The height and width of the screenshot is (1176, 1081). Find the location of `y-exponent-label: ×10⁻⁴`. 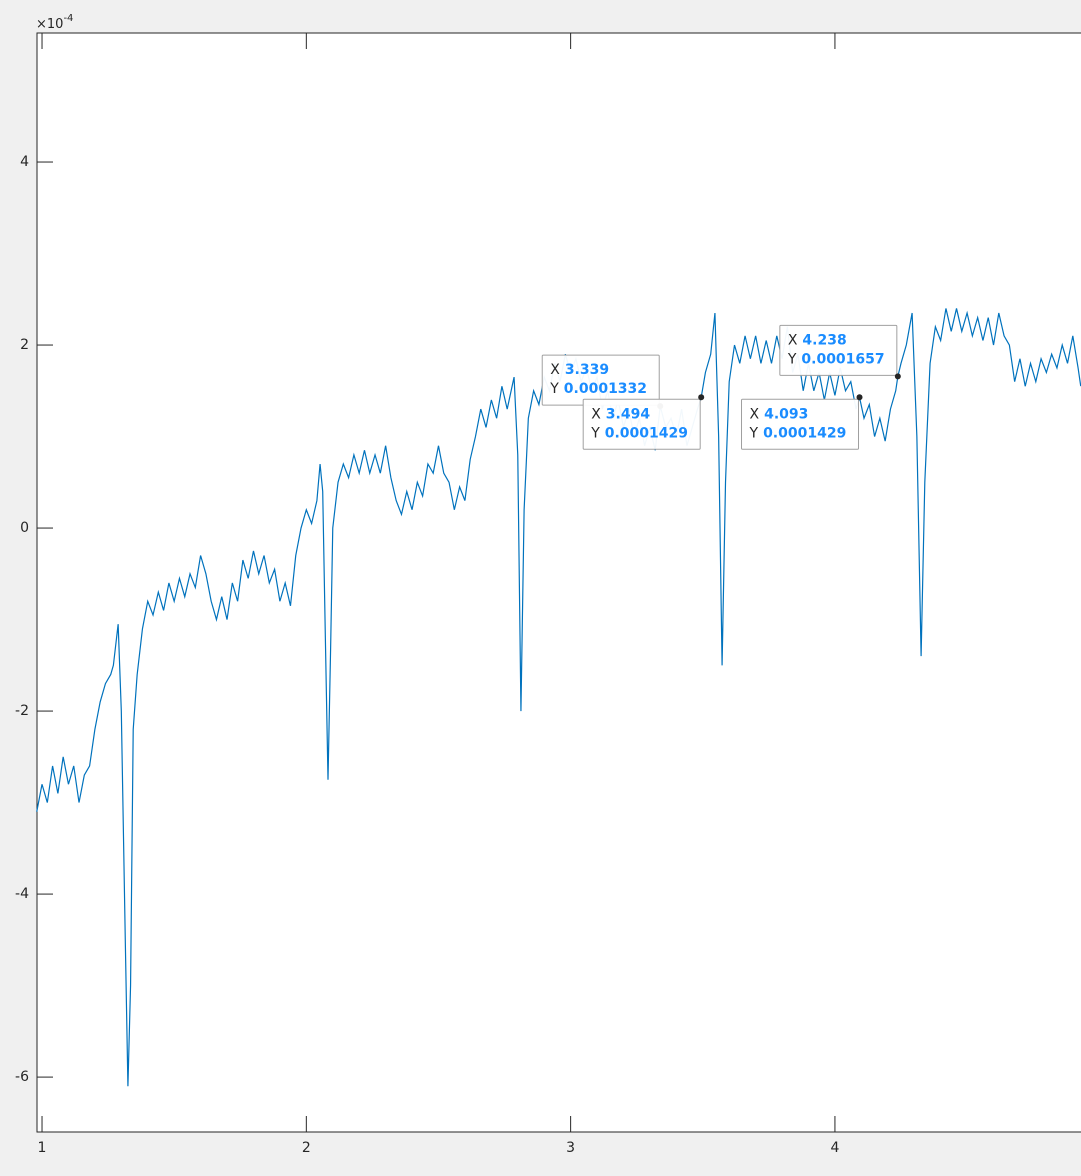

y-exponent-label: ×10⁻⁴ is located at coordinates (54, 22).